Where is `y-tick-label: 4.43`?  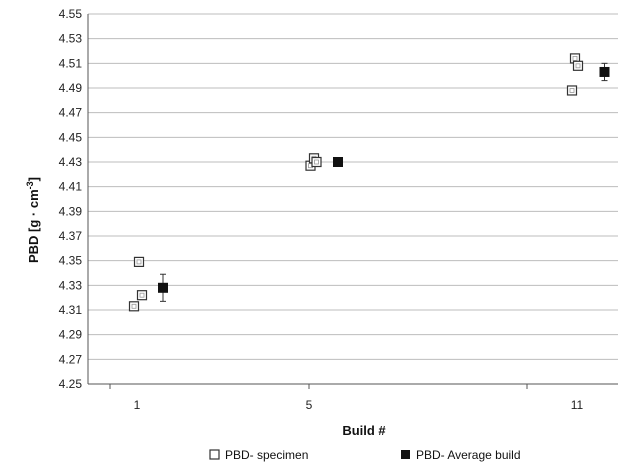
y-tick-label: 4.43 is located at coordinates (71, 162).